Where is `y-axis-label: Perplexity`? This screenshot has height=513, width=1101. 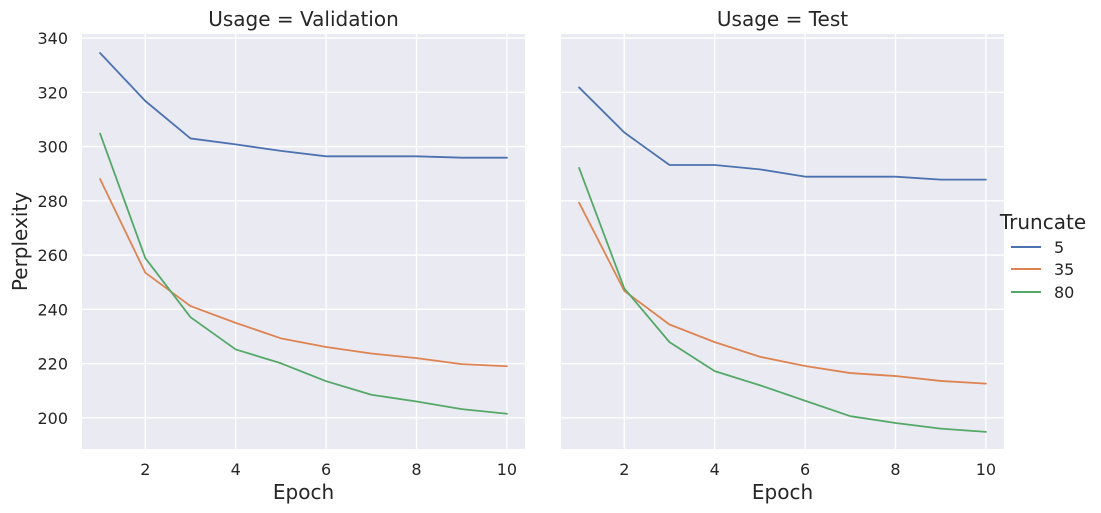 y-axis-label: Perplexity is located at coordinates (20, 241).